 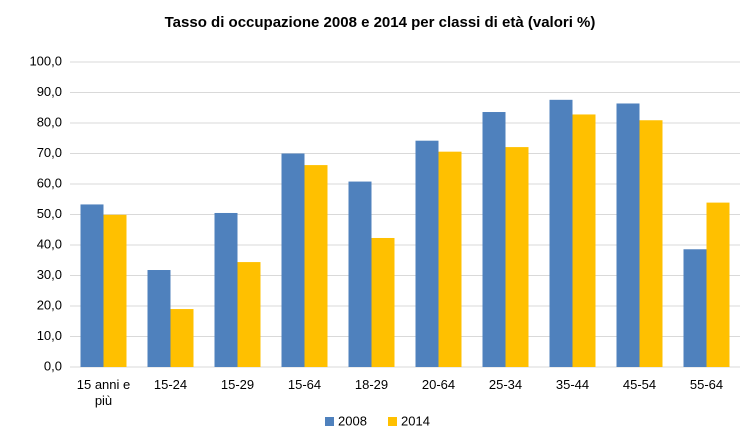 I want to click on x-tick-label: 20-64, so click(x=438, y=384).